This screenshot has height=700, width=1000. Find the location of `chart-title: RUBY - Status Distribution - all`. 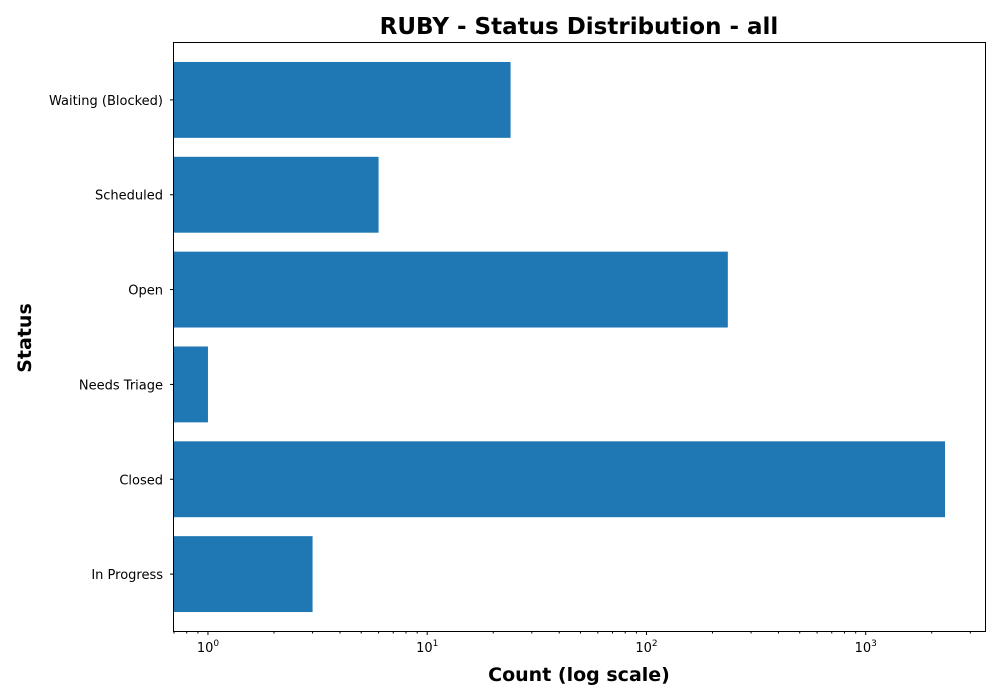

chart-title: RUBY - Status Distribution - all is located at coordinates (579, 27).